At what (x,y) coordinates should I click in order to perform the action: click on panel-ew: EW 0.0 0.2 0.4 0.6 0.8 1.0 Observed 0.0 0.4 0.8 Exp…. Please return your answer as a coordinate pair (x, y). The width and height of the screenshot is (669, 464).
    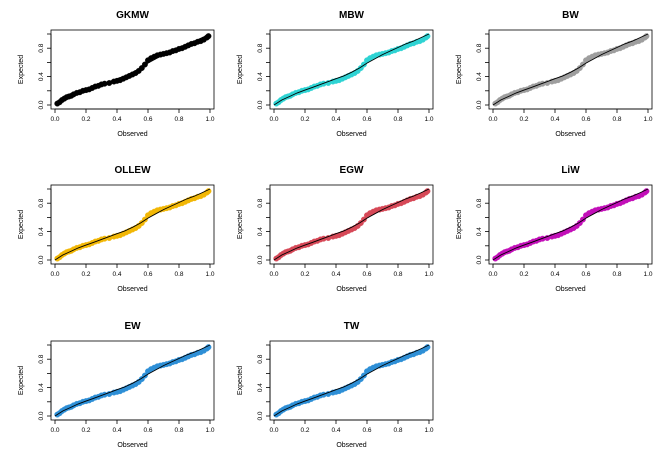
    Looking at the image, I should click on (116, 385).